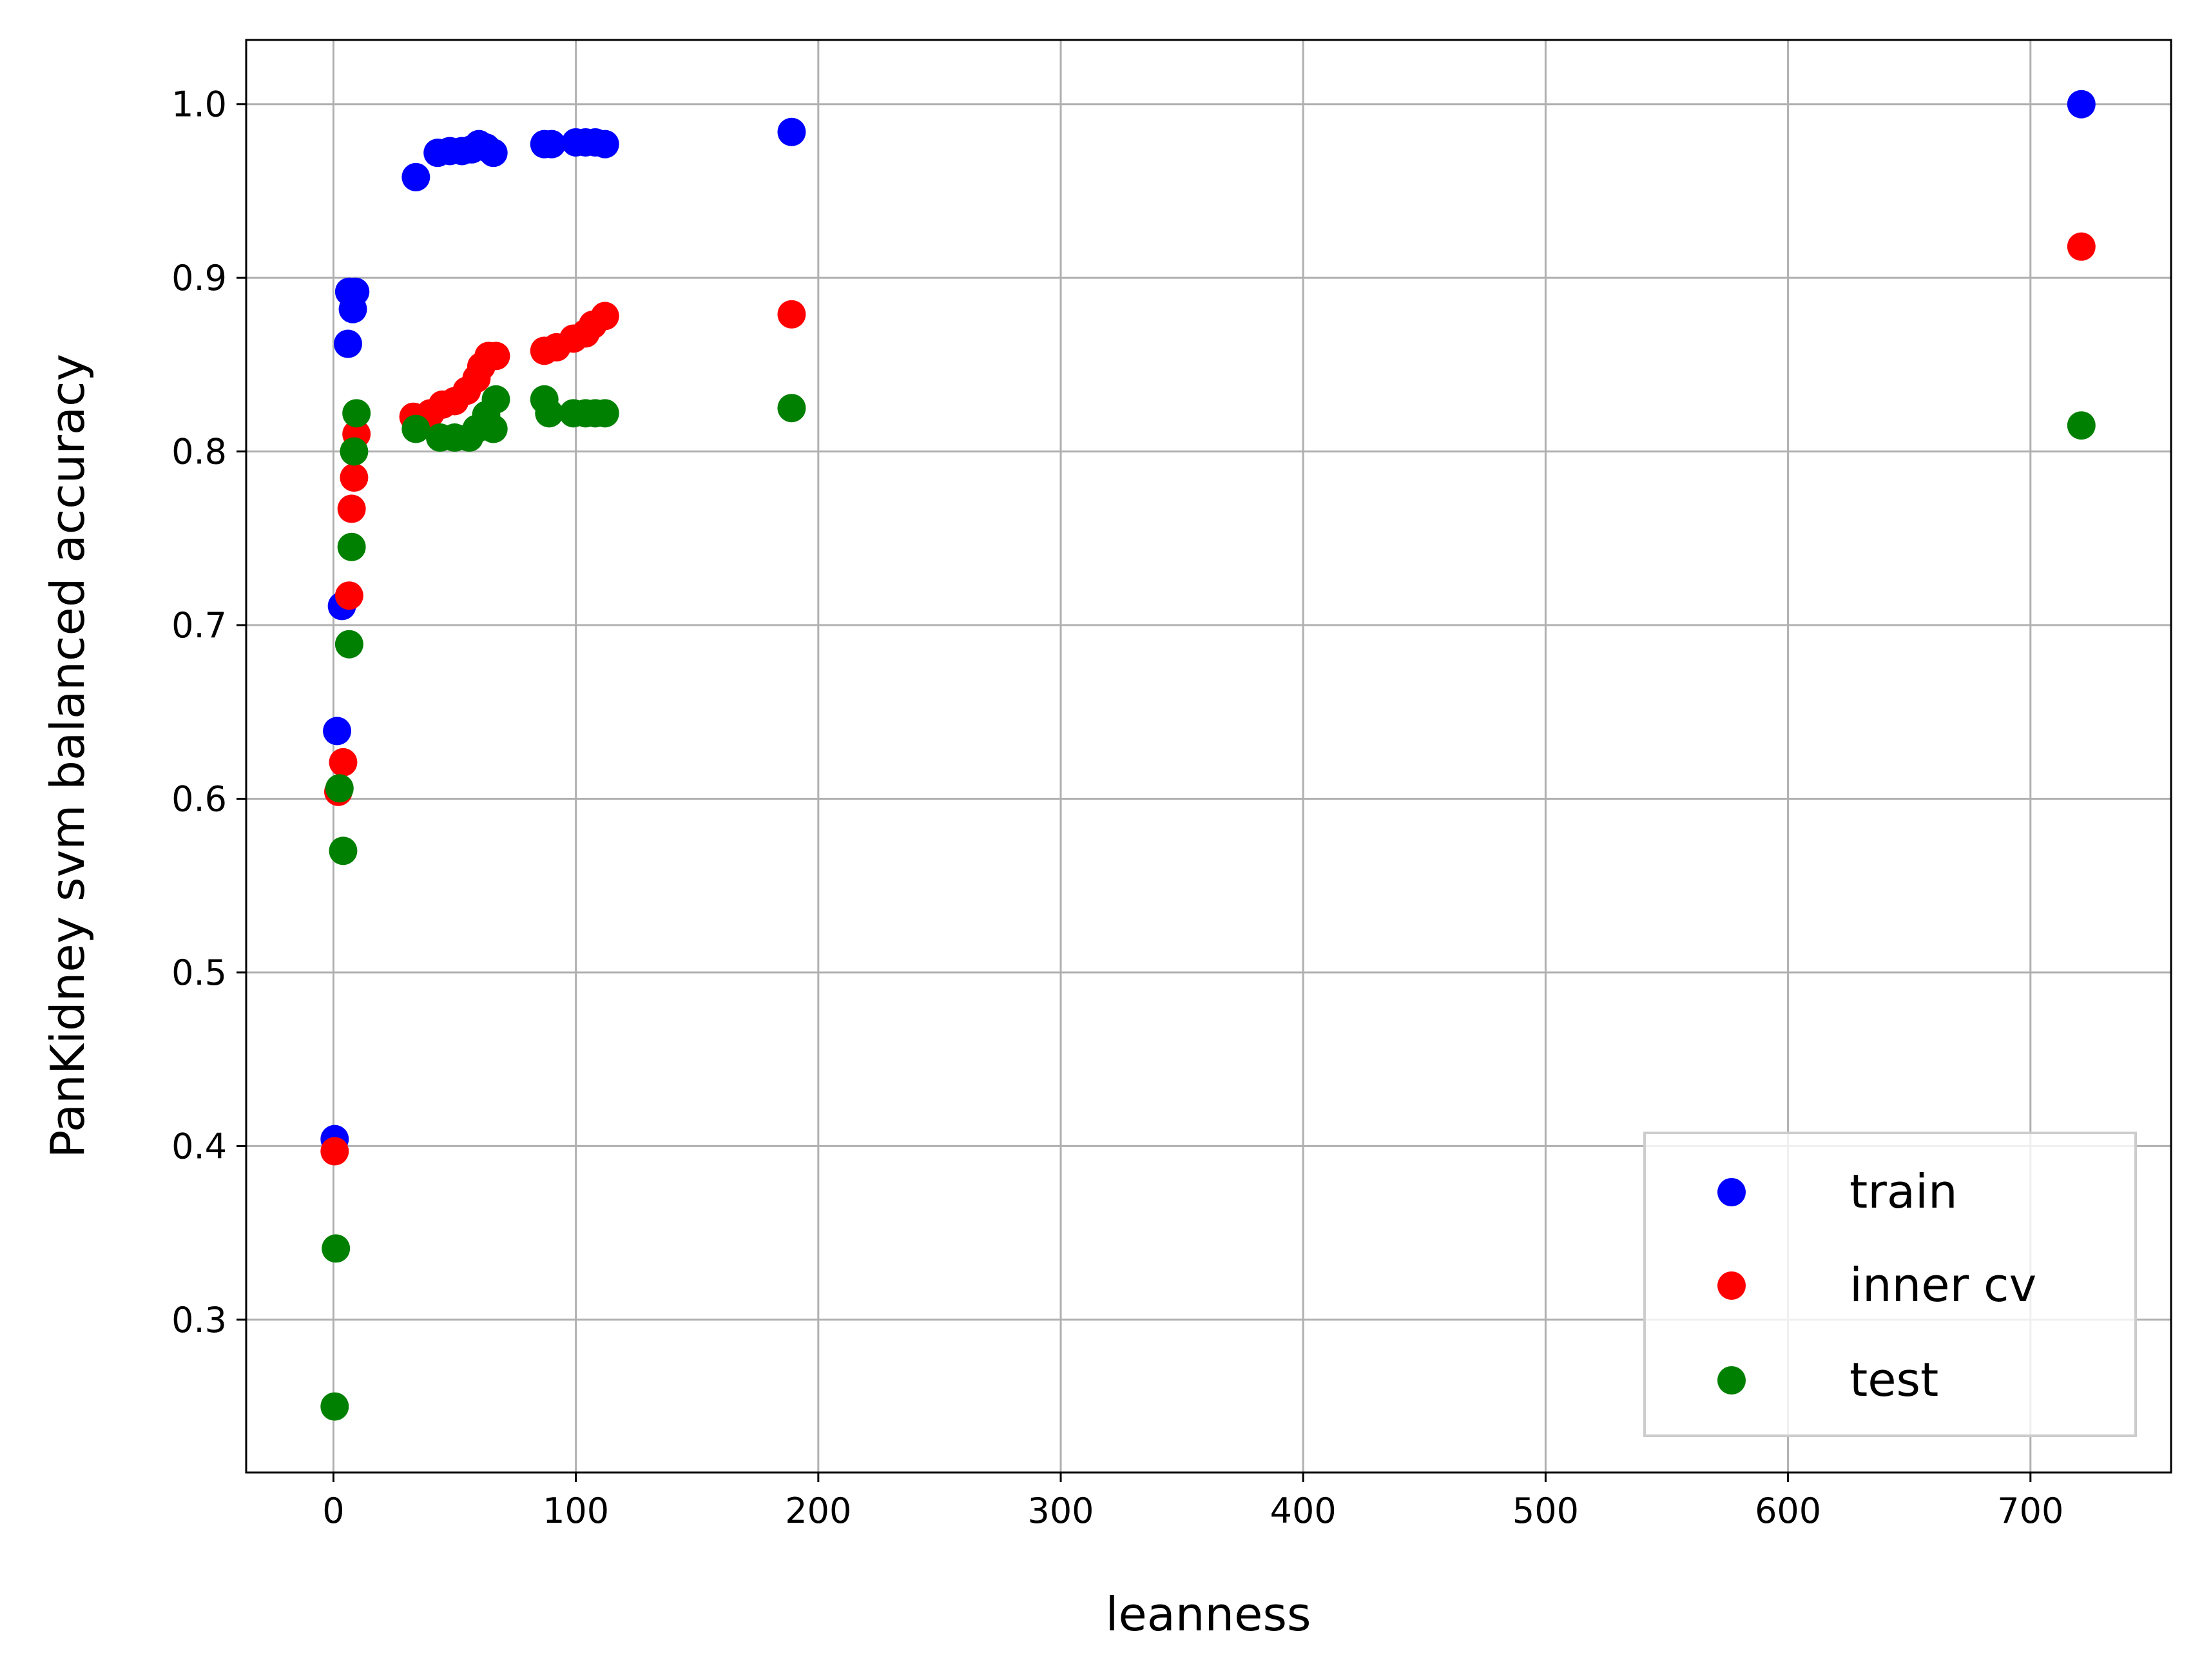 This screenshot has width=2202, height=1680. I want to click on legend-label-inner-cv: inner cv, so click(1942, 1285).